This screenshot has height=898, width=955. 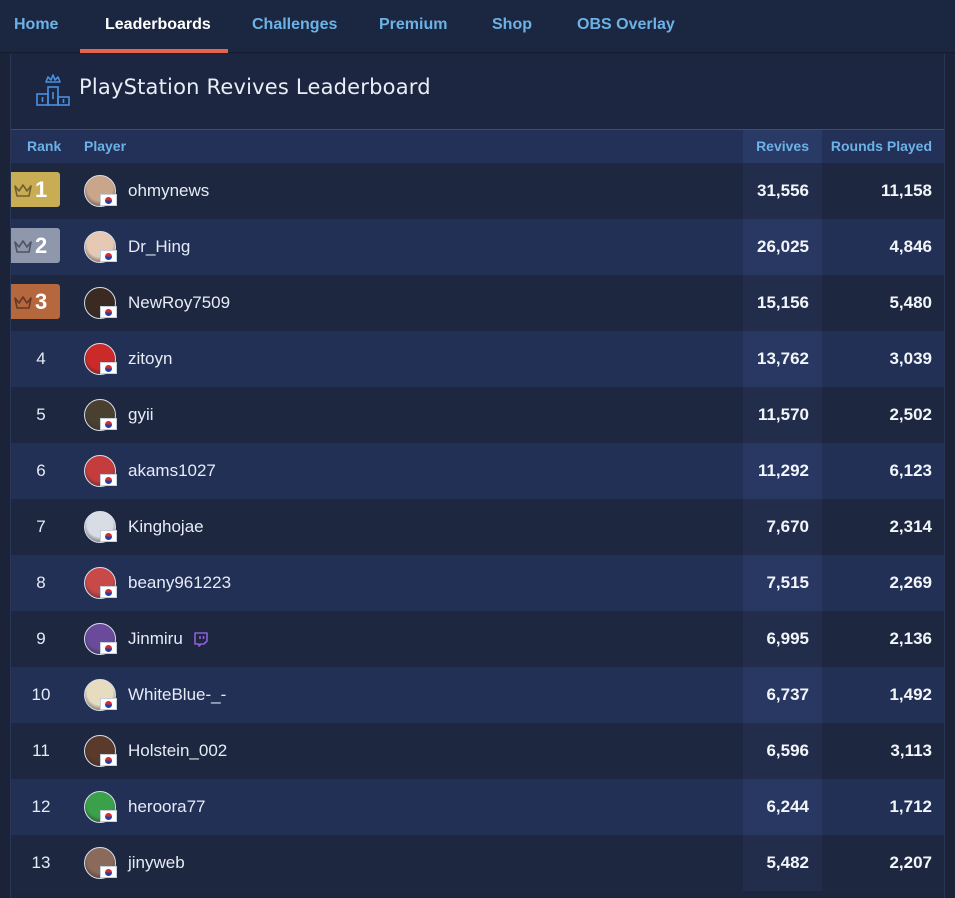 What do you see at coordinates (166, 526) in the screenshot?
I see `player-name-link: Kinghojae` at bounding box center [166, 526].